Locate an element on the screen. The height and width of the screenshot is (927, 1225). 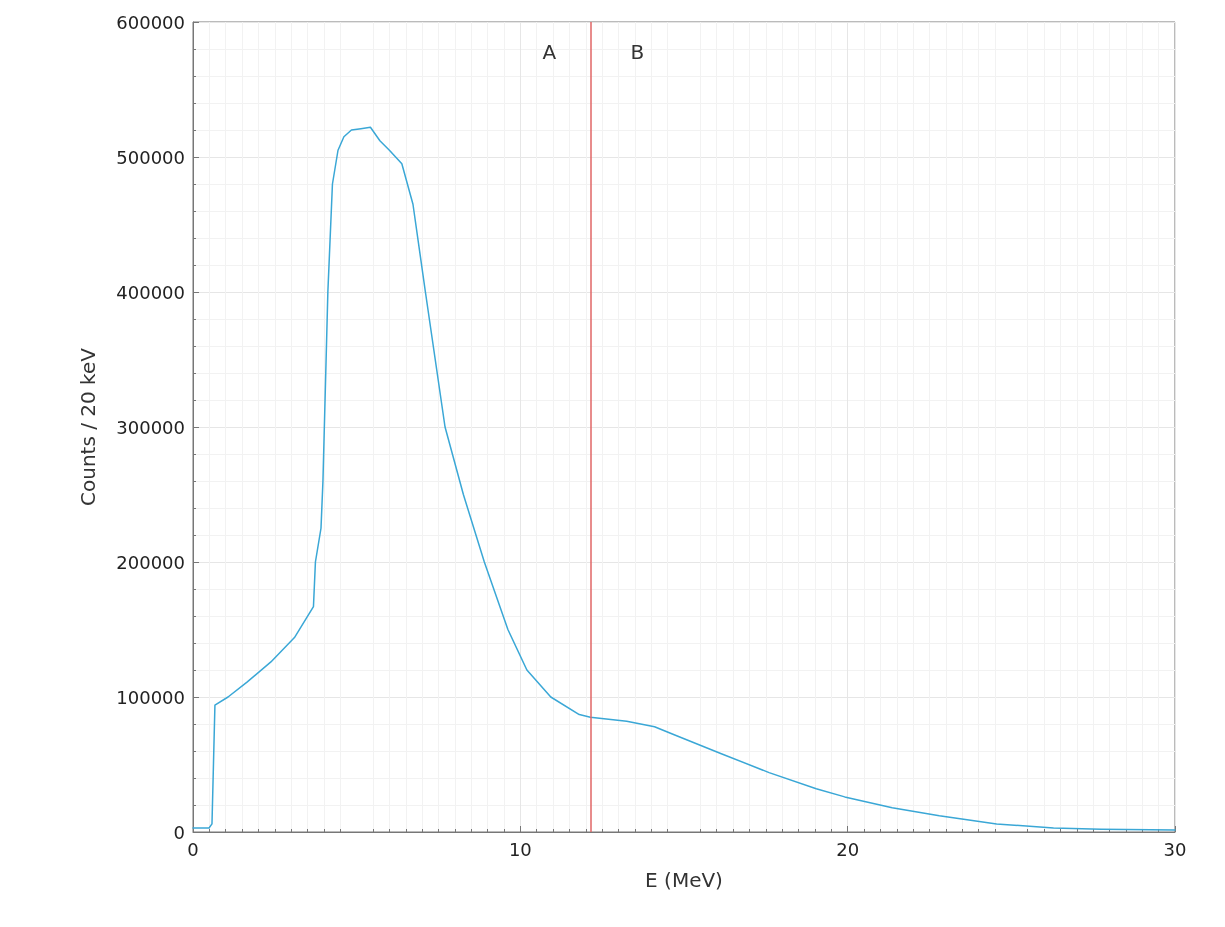
x-tick-label: 20 is located at coordinates (848, 849).